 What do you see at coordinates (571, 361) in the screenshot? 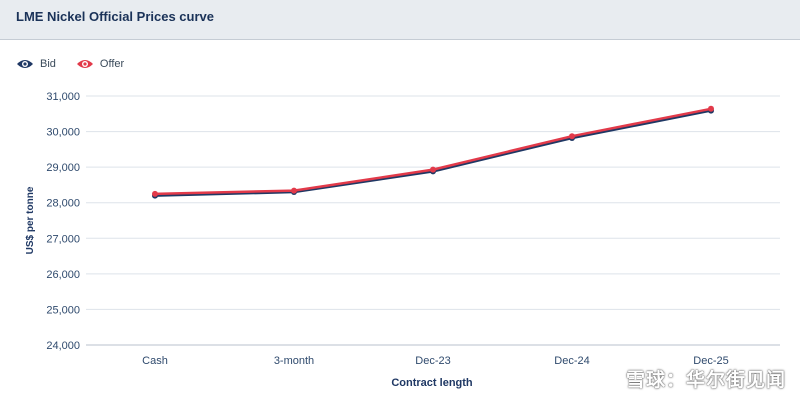
I see `x-tick-label: Dec-24` at bounding box center [571, 361].